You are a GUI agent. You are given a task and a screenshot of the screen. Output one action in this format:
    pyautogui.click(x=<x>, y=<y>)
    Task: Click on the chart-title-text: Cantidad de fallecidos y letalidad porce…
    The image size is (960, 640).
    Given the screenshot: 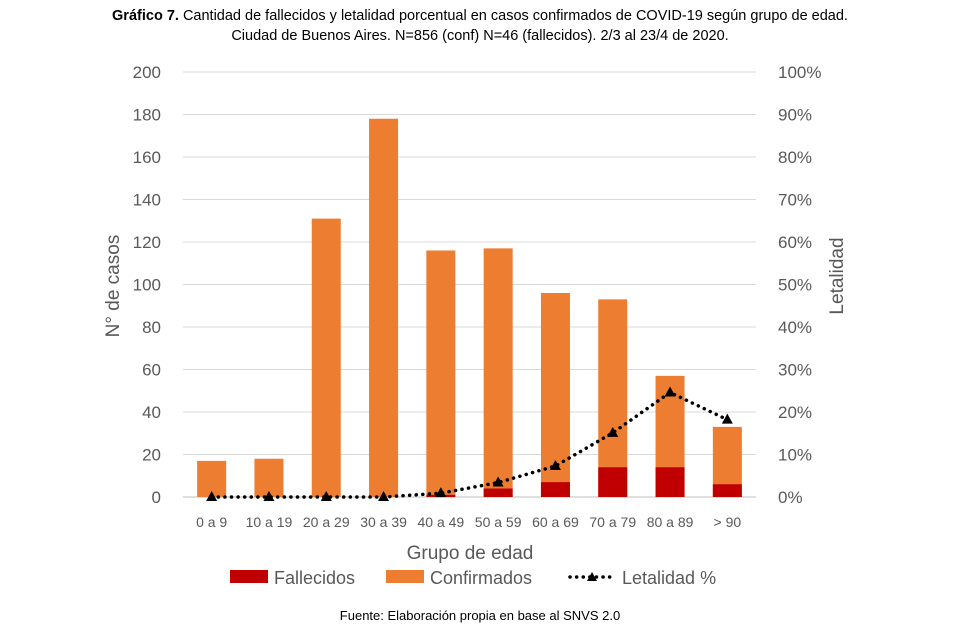 What is the action you would take?
    pyautogui.click(x=515, y=16)
    